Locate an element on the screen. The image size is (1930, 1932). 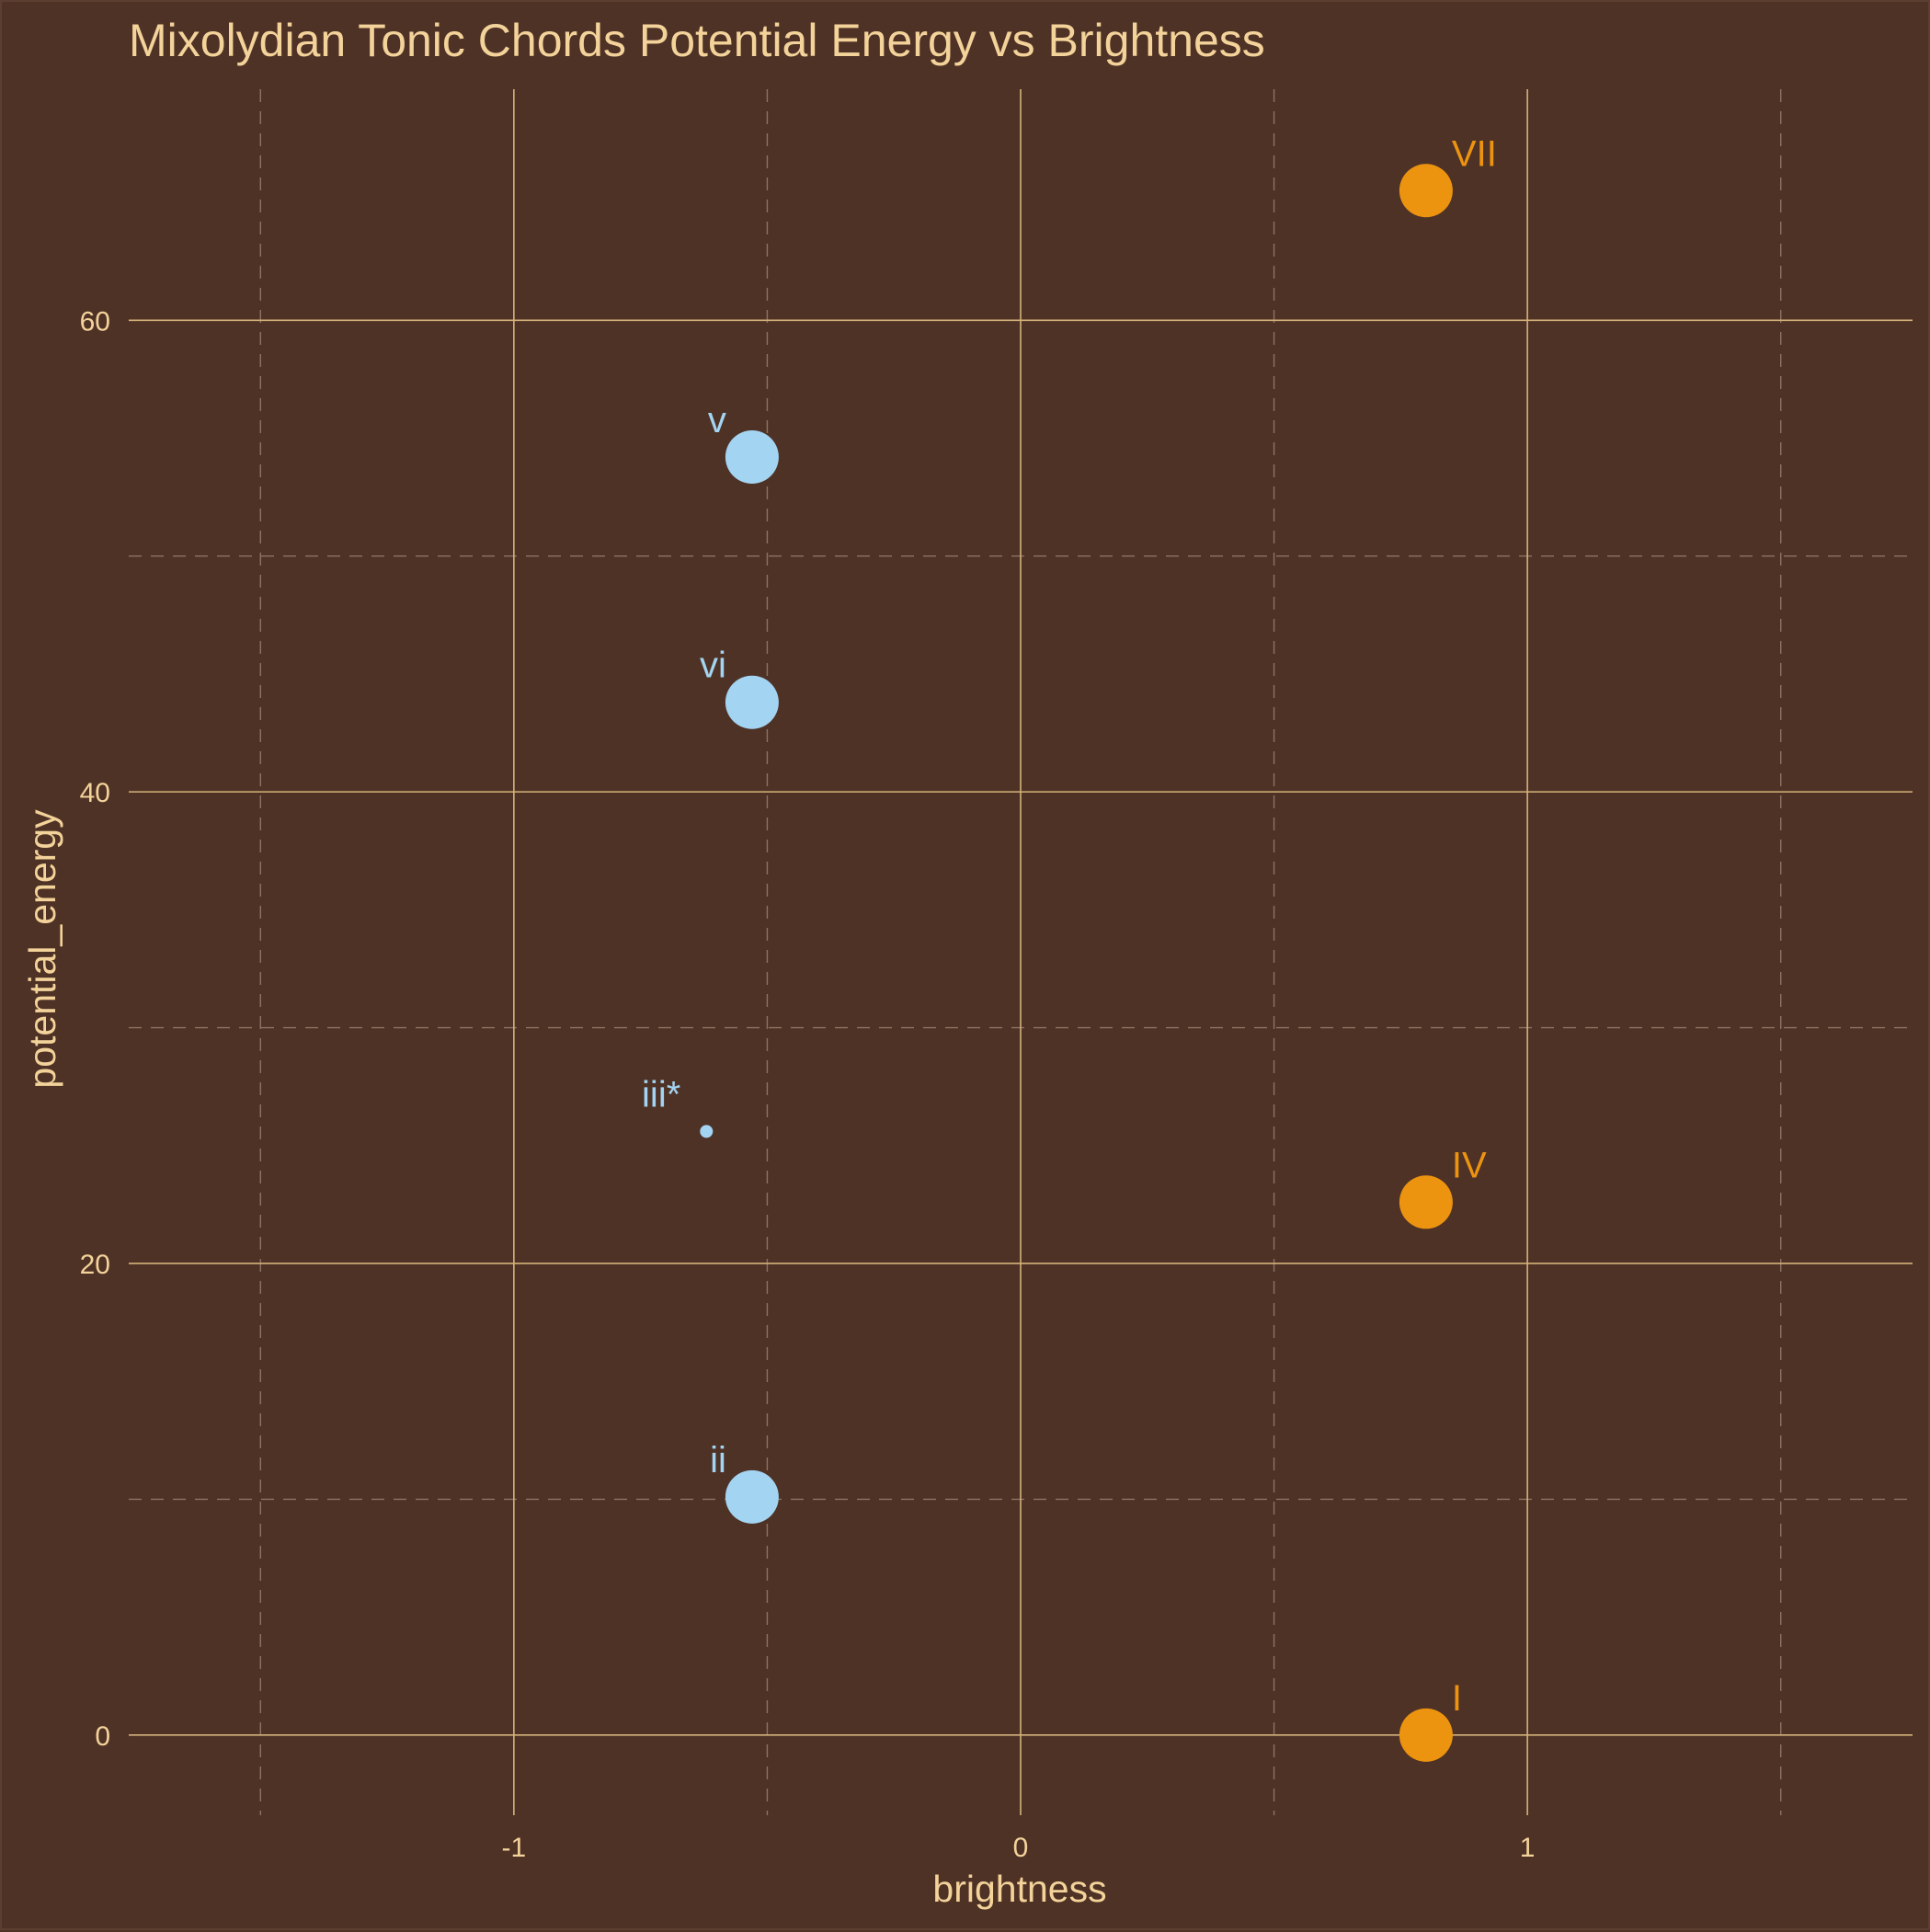
x-tick-label: -1 is located at coordinates (514, 1848).